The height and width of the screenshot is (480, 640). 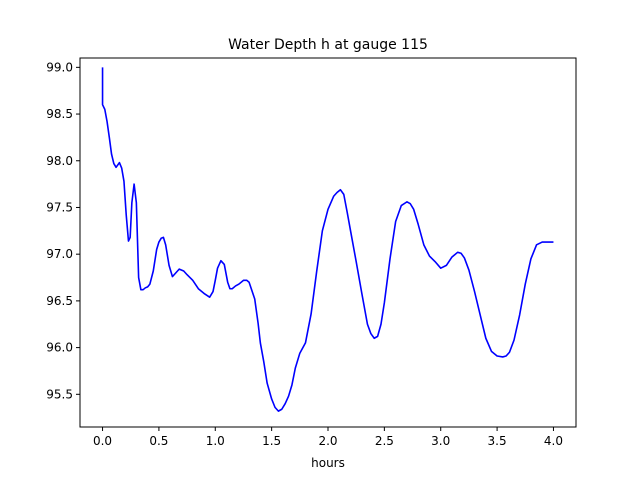 What do you see at coordinates (59, 348) in the screenshot?
I see `y-tick-label: 96.0` at bounding box center [59, 348].